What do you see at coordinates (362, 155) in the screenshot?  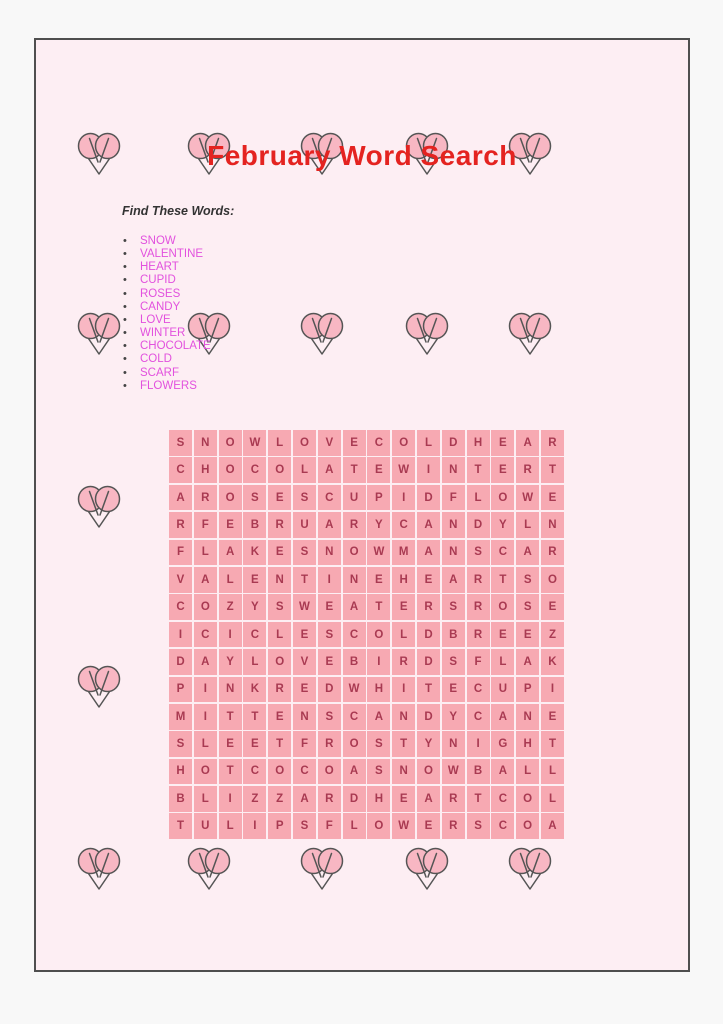 I see `page-title: February Word Search` at bounding box center [362, 155].